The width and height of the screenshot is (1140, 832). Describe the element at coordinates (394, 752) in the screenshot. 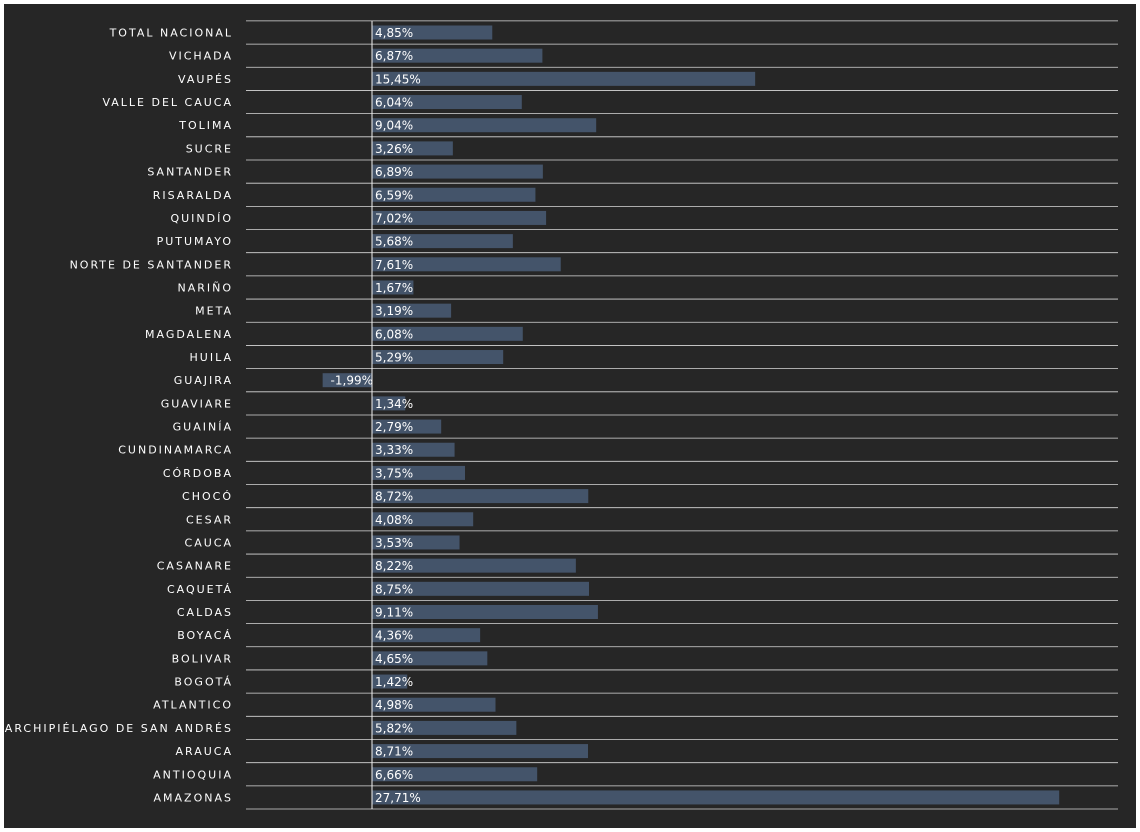

I see `value-label: 8,71%` at that location.